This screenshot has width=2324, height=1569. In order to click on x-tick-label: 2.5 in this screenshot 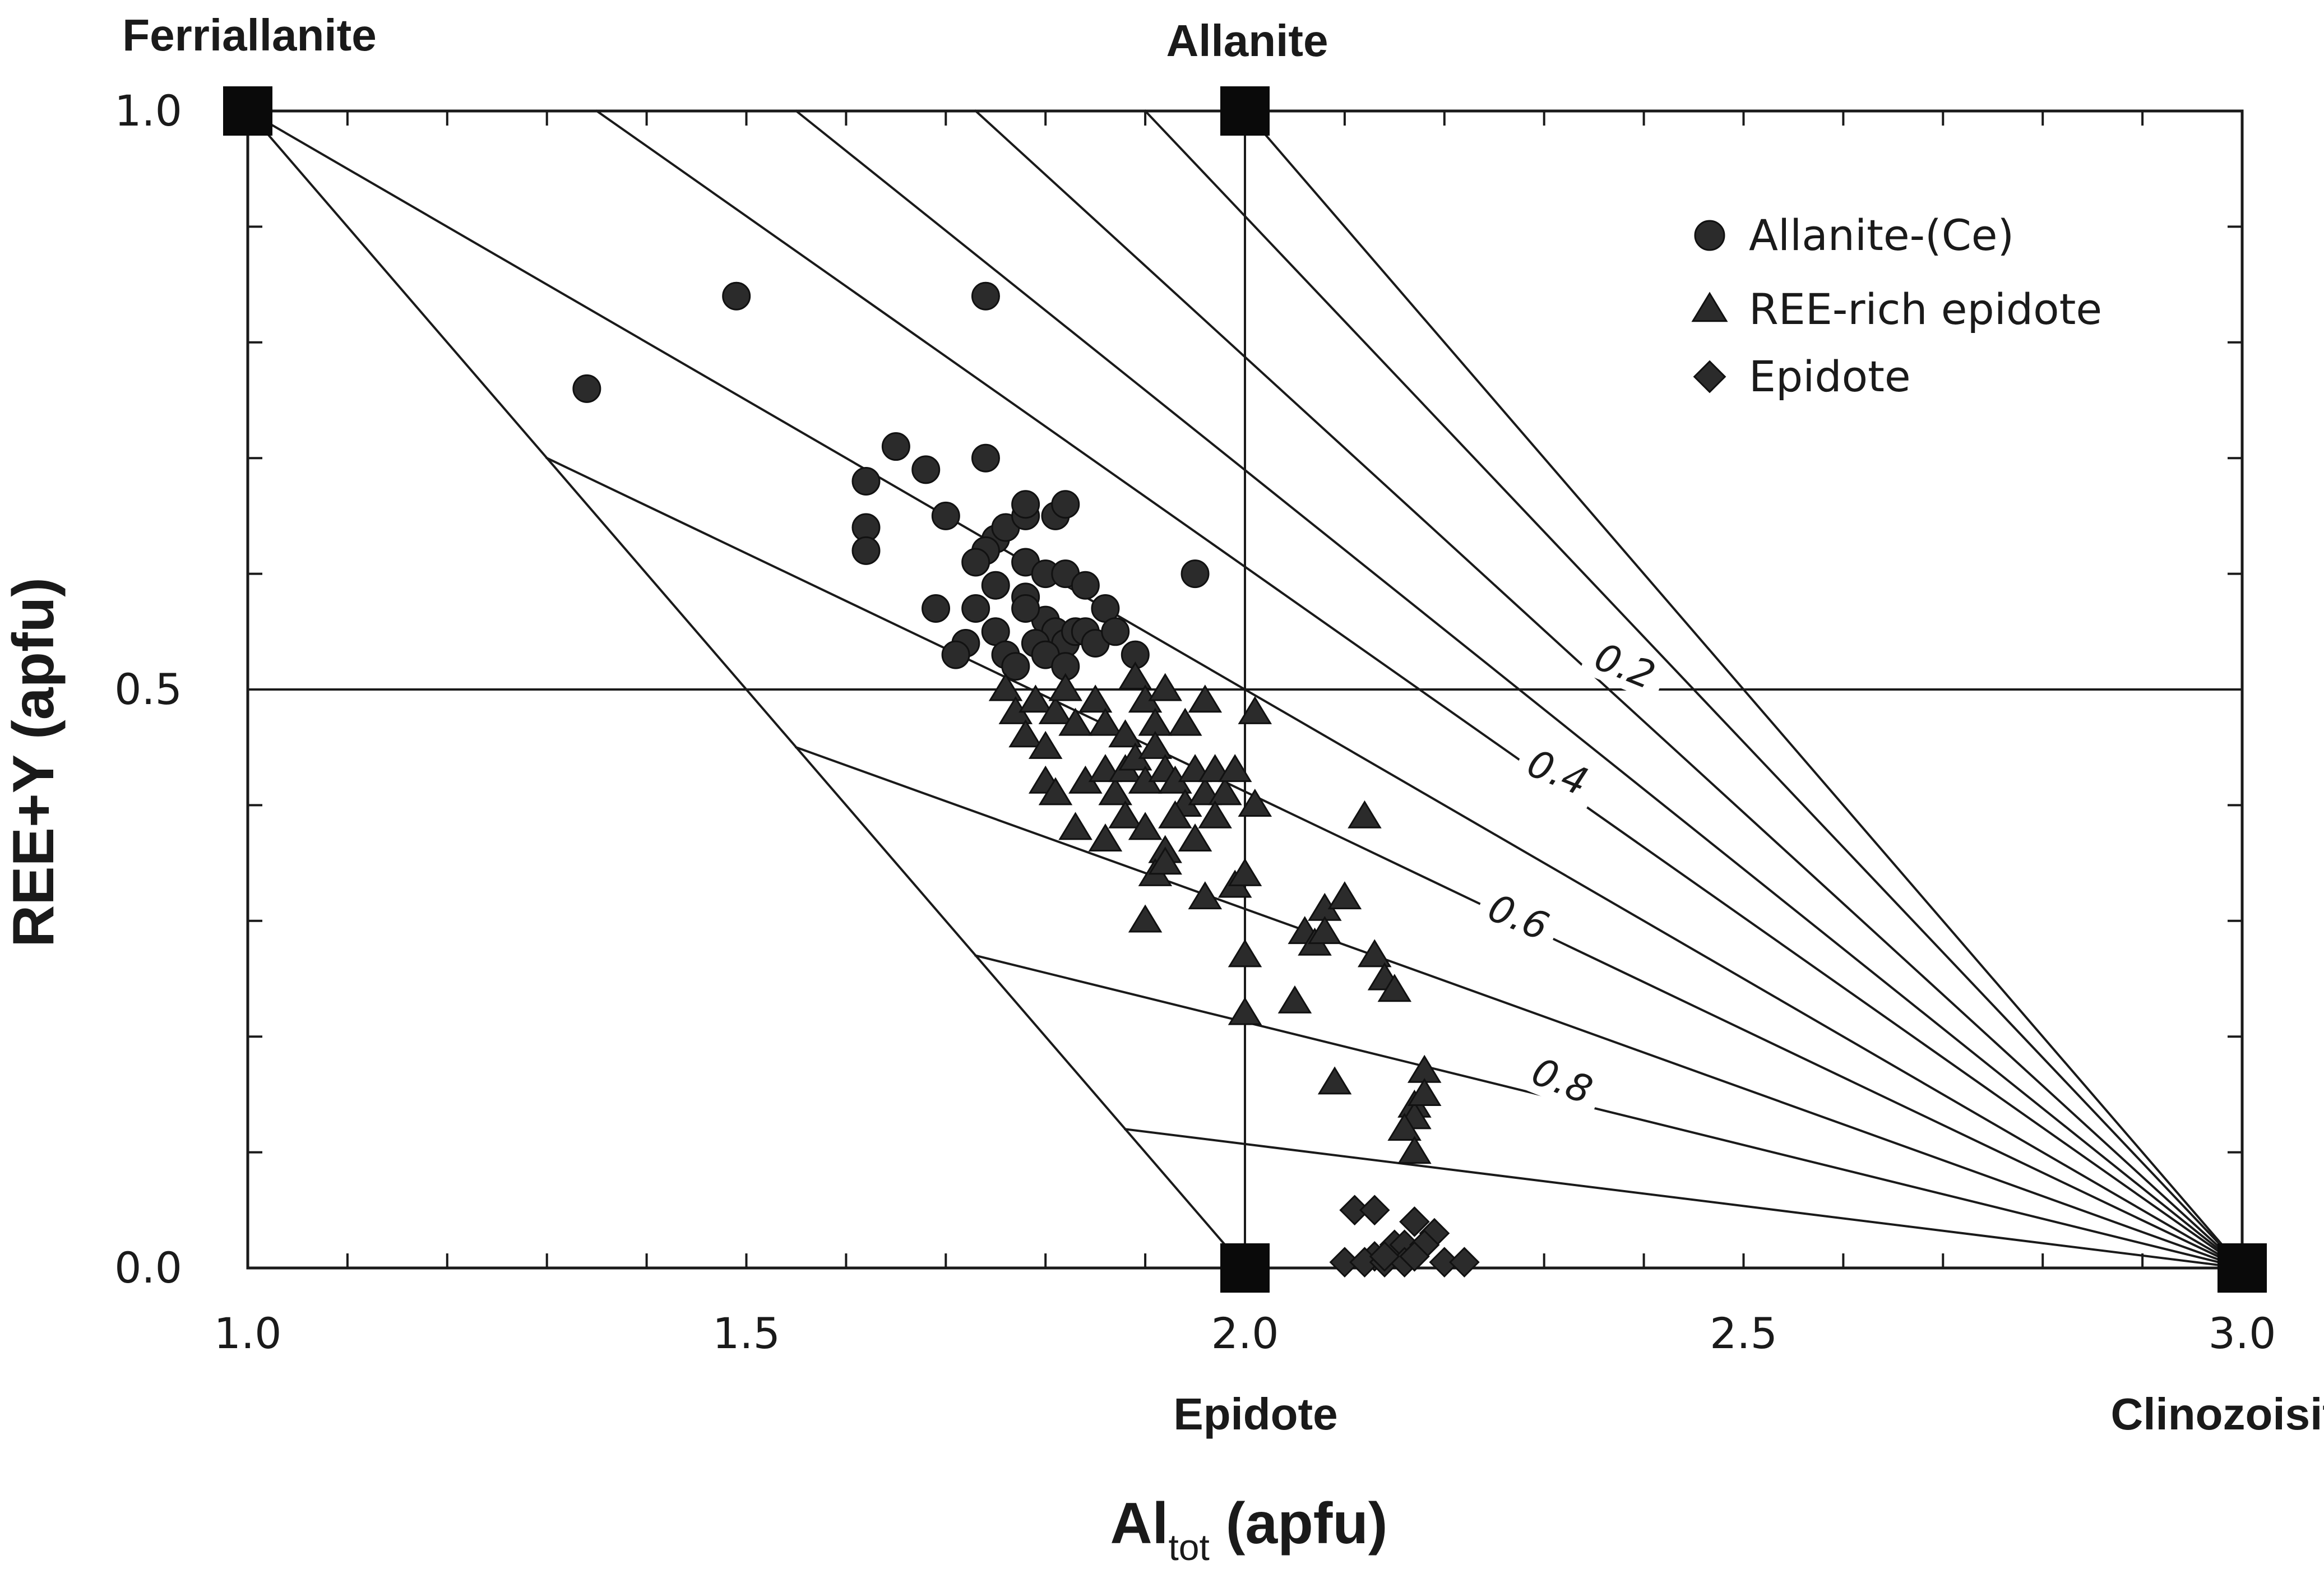, I will do `click(1743, 1333)`.